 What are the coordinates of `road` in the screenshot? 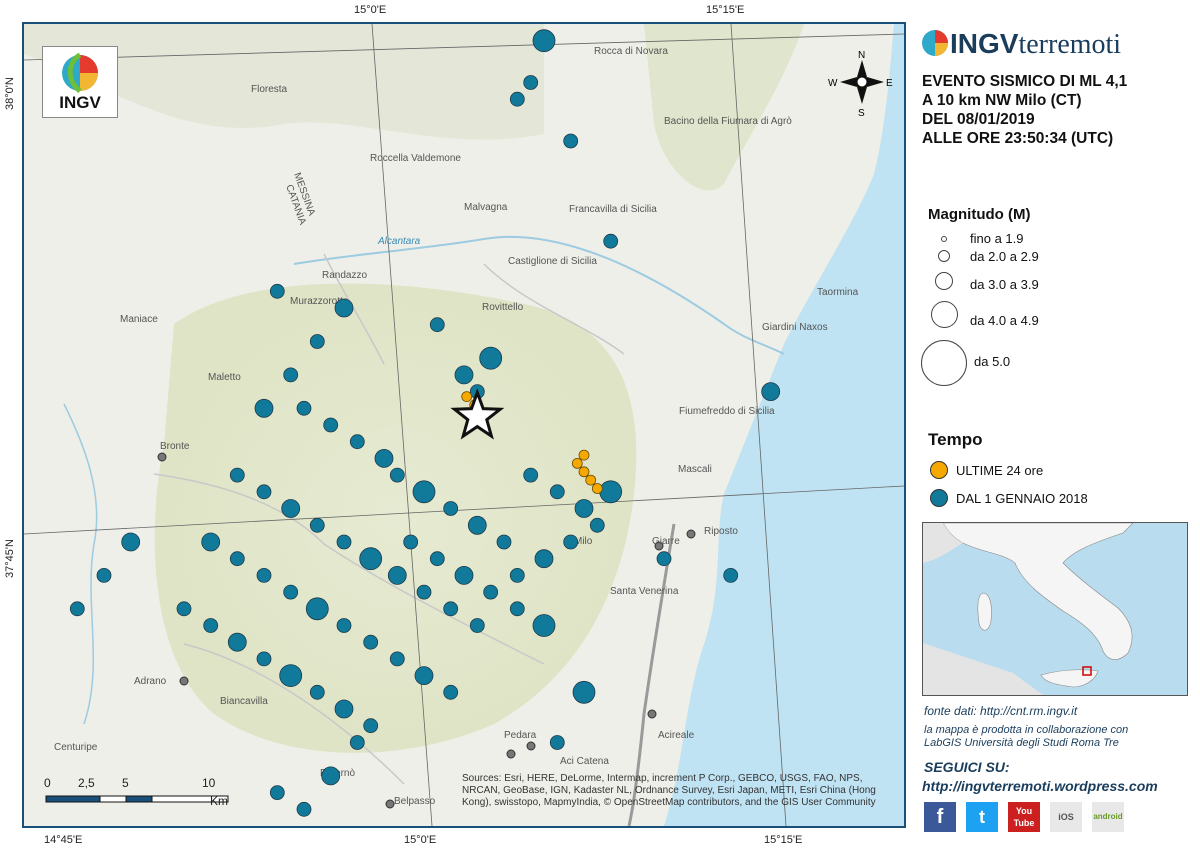 It's located at (354, 309).